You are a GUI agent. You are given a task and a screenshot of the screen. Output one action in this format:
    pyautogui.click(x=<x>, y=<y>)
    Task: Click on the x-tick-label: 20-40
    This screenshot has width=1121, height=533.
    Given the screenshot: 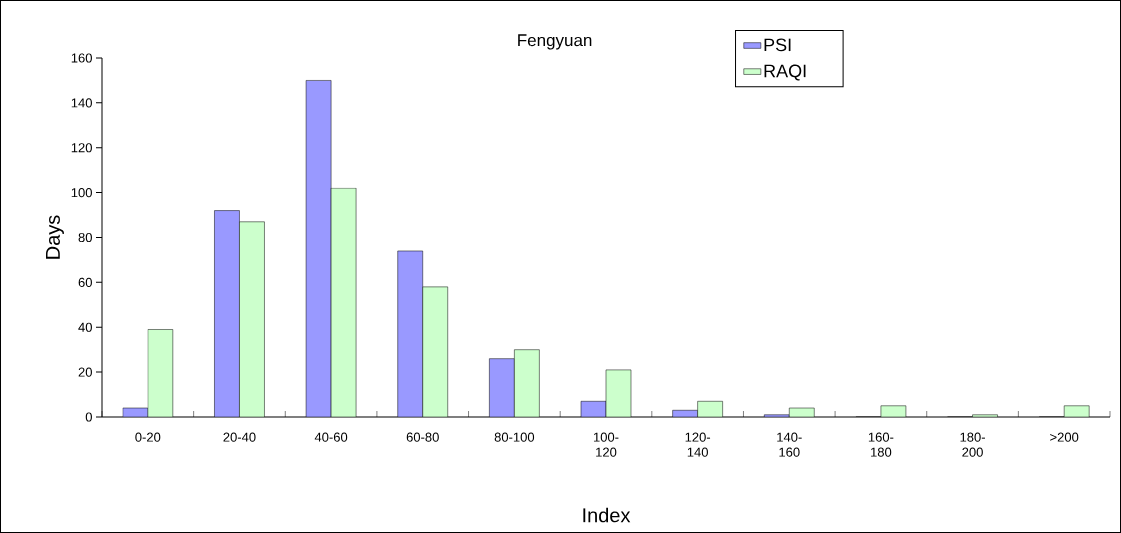 What is the action you would take?
    pyautogui.click(x=239, y=437)
    